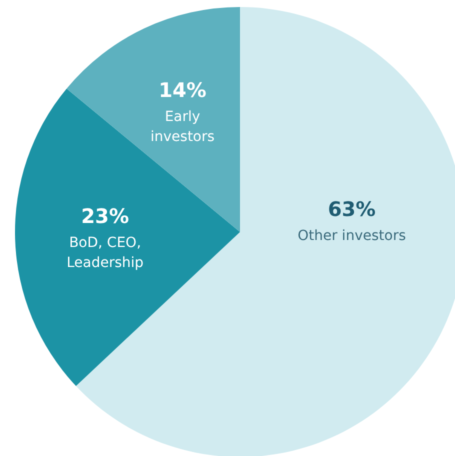 This screenshot has height=456, width=455. I want to click on slice-label: BoD, CEO, Leadership, so click(105, 253).